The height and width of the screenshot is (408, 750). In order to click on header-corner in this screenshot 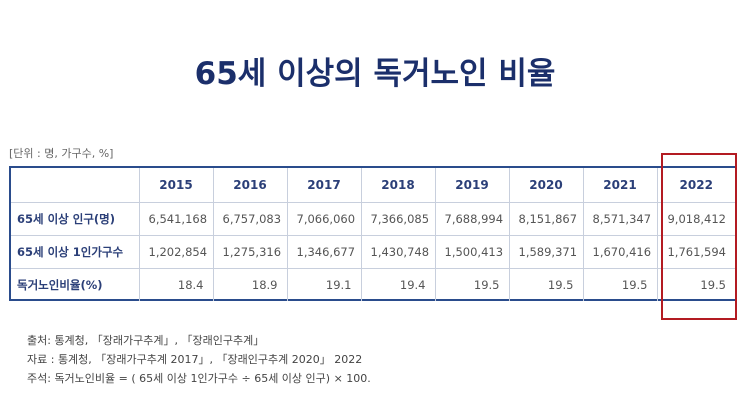, I will do `click(75, 185)`.